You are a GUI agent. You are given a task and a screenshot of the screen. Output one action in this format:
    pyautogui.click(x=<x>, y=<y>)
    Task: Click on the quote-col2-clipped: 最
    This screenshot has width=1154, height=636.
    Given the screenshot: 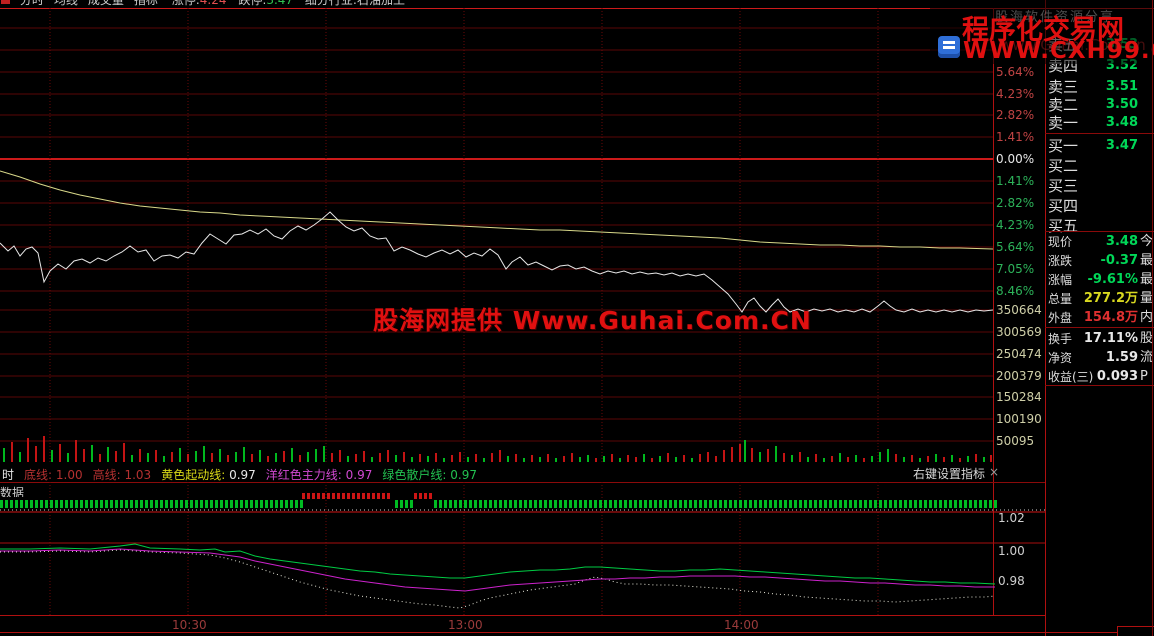 What is the action you would take?
    pyautogui.click(x=1147, y=279)
    